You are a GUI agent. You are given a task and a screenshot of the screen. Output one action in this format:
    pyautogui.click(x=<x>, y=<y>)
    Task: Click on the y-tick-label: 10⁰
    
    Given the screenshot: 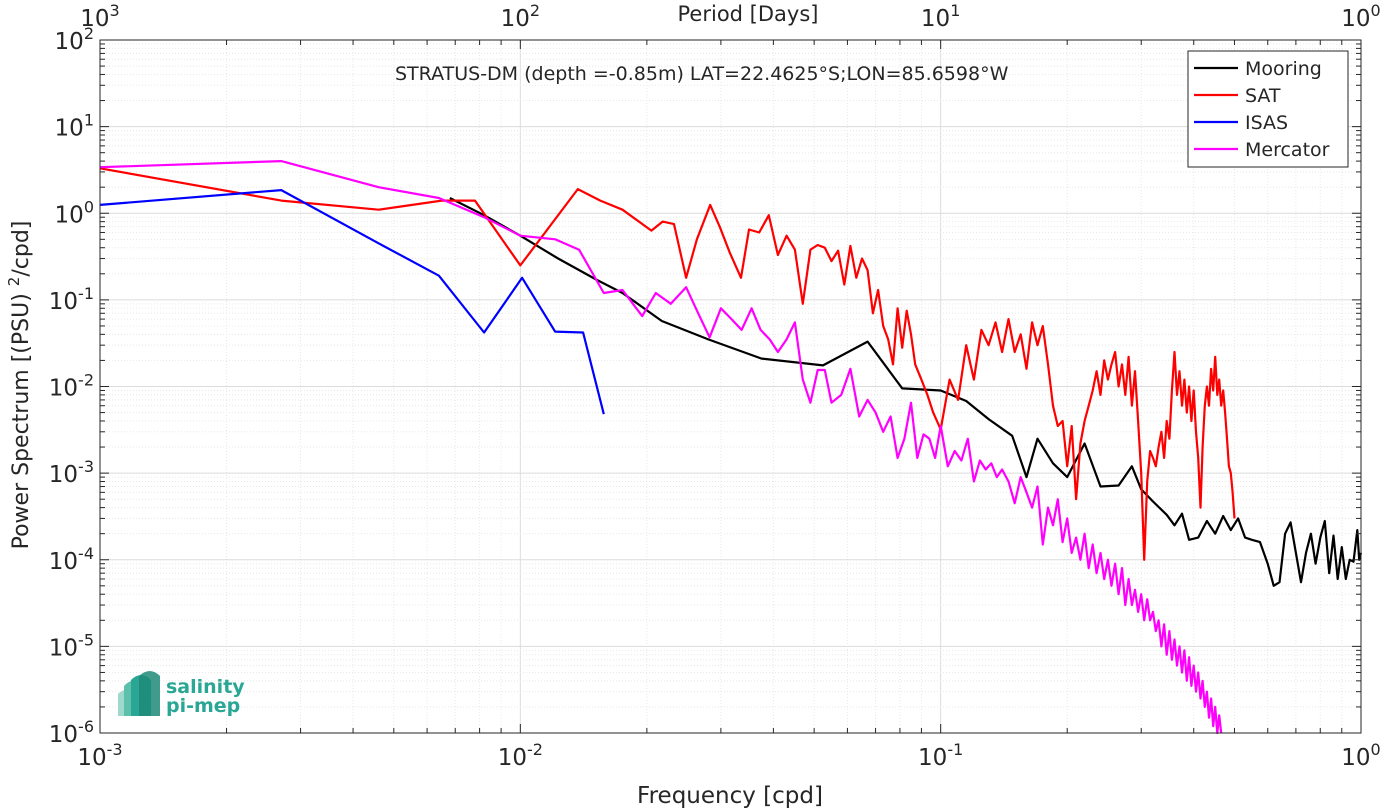 What is the action you would take?
    pyautogui.click(x=74, y=212)
    